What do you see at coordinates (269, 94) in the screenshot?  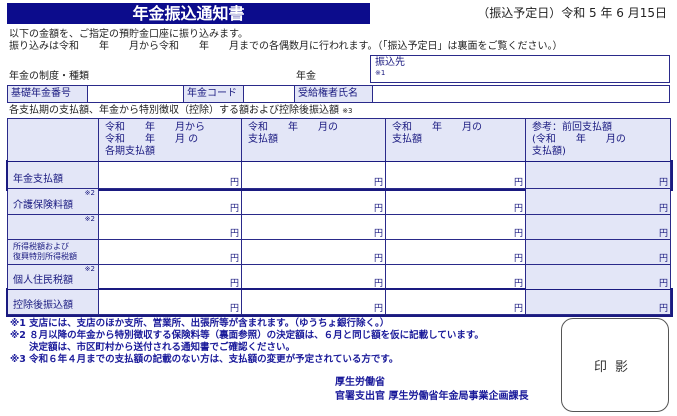 I see `pension-code-value` at bounding box center [269, 94].